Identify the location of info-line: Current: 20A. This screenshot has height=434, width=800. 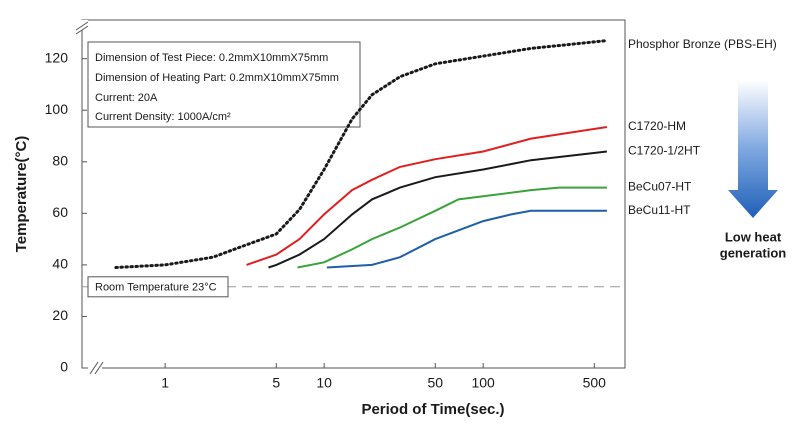
(126, 98).